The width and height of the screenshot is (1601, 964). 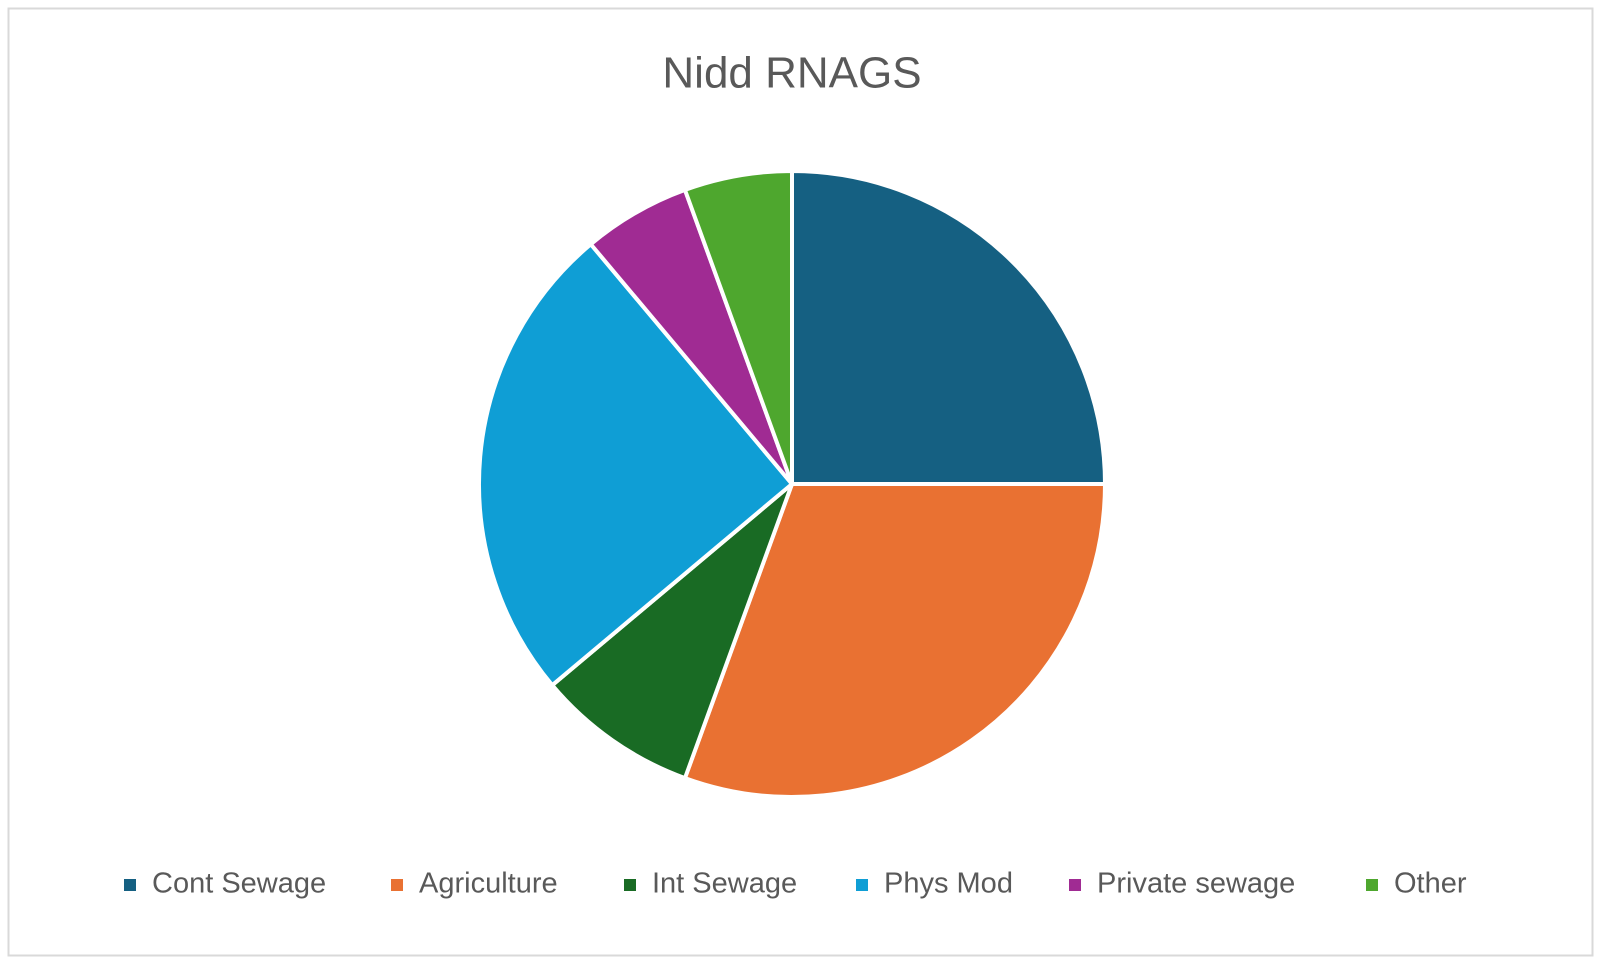 I want to click on chart-title: Nidd RNAGS, so click(x=791, y=73).